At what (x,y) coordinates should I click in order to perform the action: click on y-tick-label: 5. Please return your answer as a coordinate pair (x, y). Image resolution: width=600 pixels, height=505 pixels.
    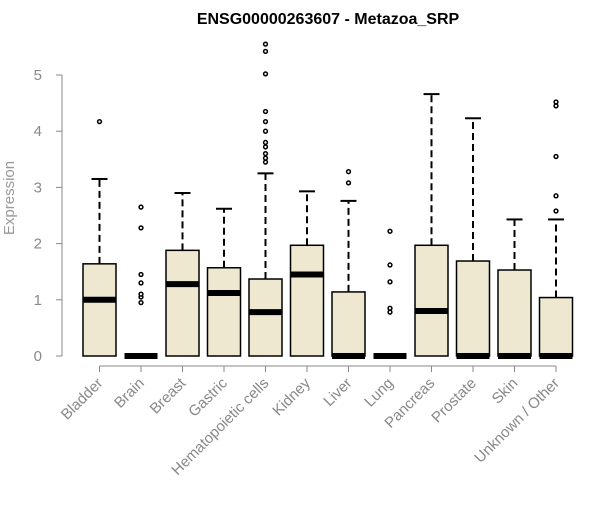
    Looking at the image, I should click on (38, 75).